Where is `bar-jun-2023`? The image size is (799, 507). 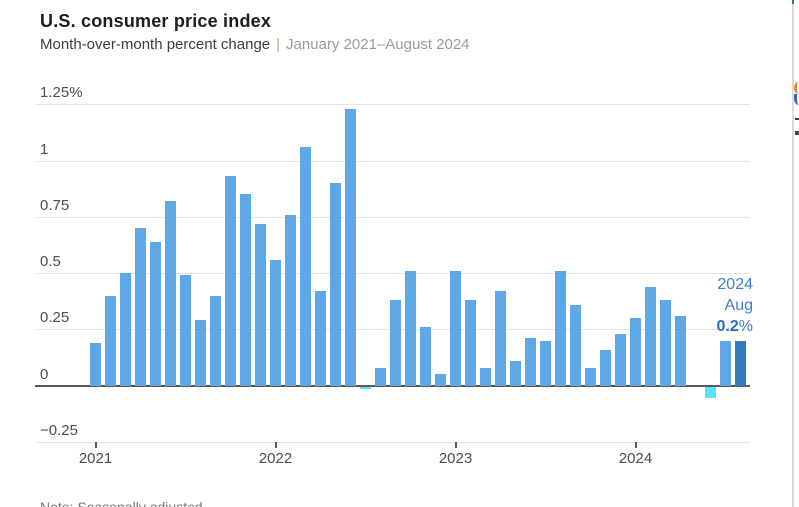 bar-jun-2023 is located at coordinates (530, 362).